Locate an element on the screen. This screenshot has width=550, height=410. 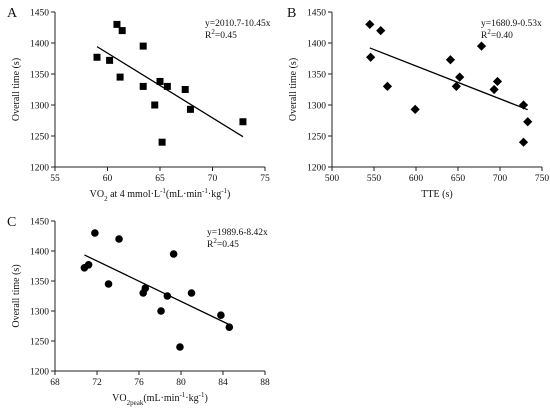
regression-equation: y=1680.9-0.53x is located at coordinates (511, 24).